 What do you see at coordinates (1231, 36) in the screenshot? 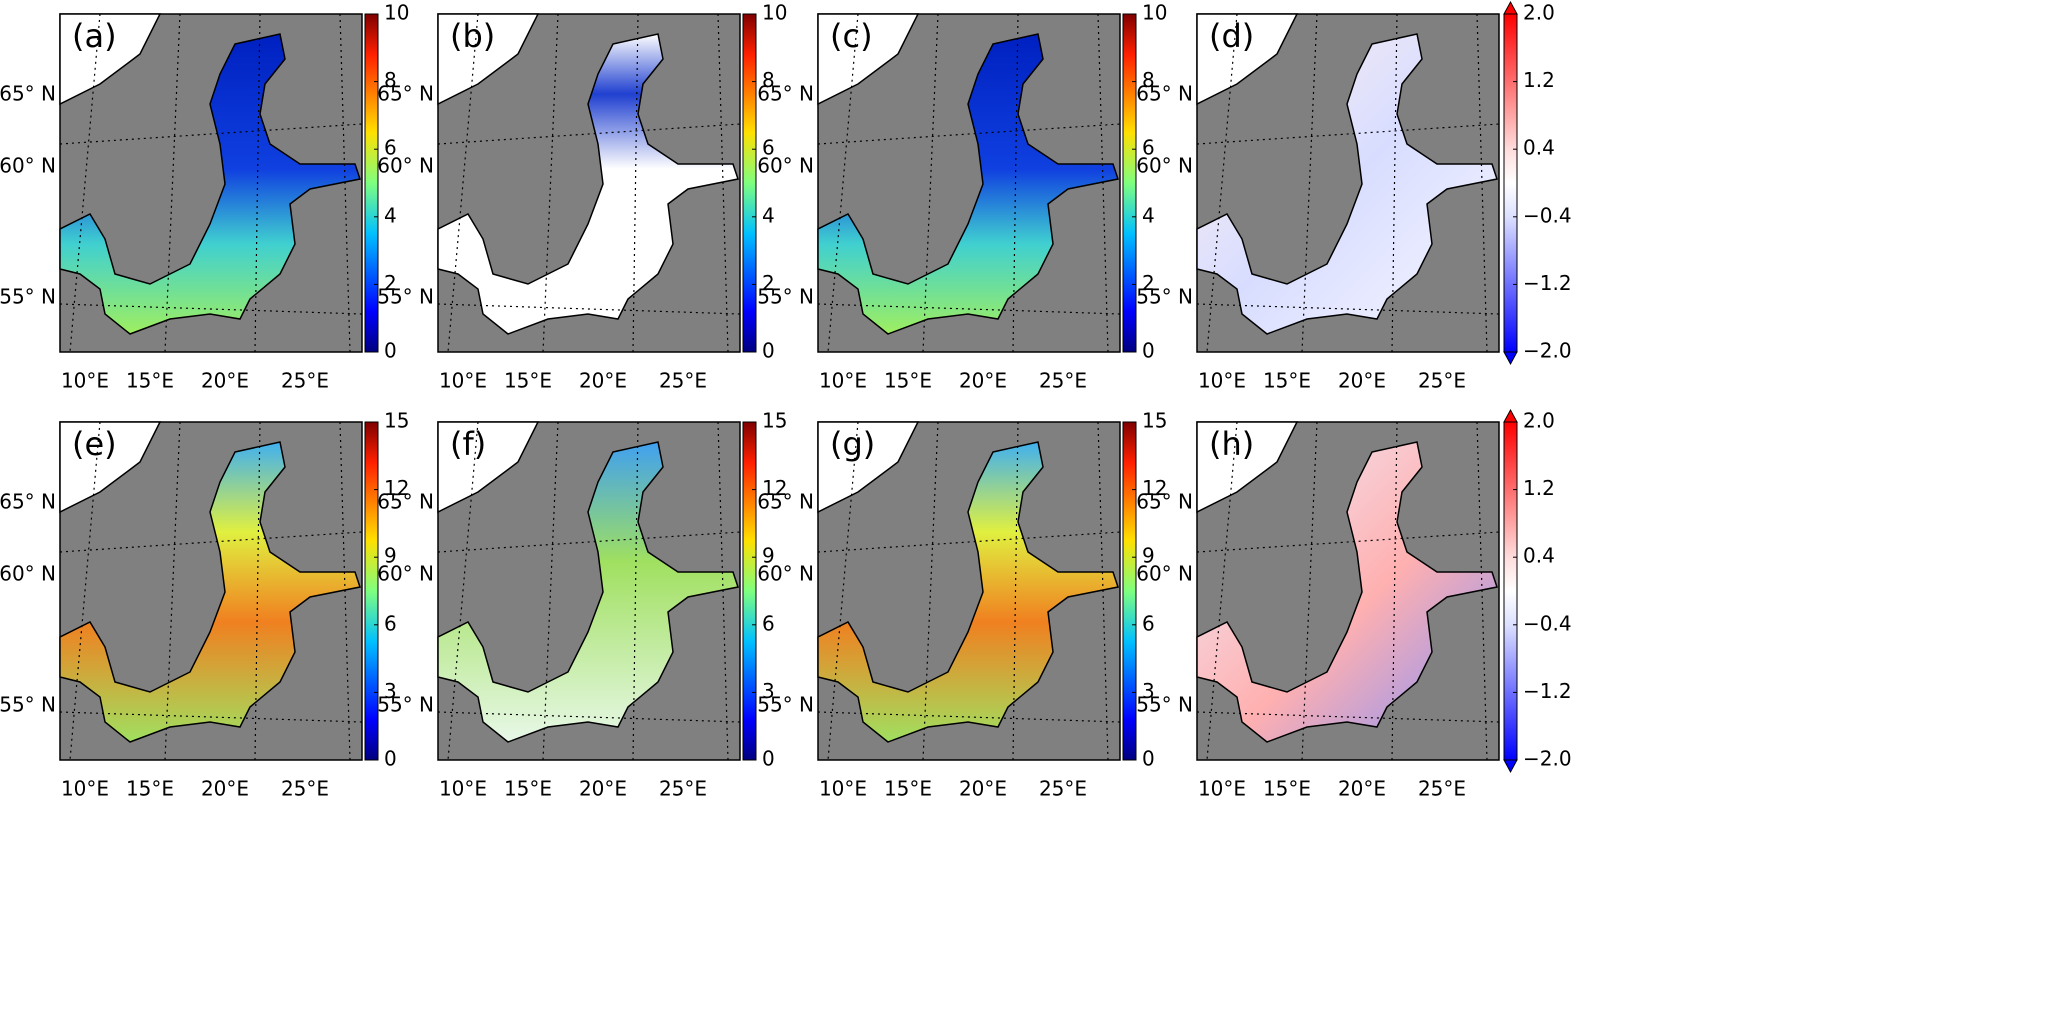
I see `panel-label: (d)` at bounding box center [1231, 36].